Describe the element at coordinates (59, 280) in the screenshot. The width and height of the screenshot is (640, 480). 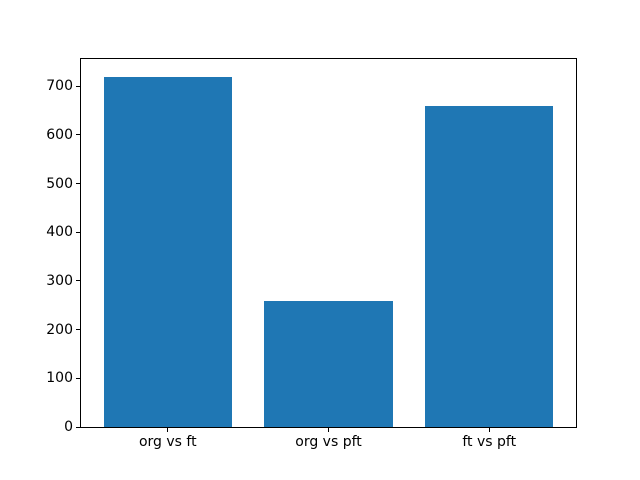
I see `y-tick-label: 300` at that location.